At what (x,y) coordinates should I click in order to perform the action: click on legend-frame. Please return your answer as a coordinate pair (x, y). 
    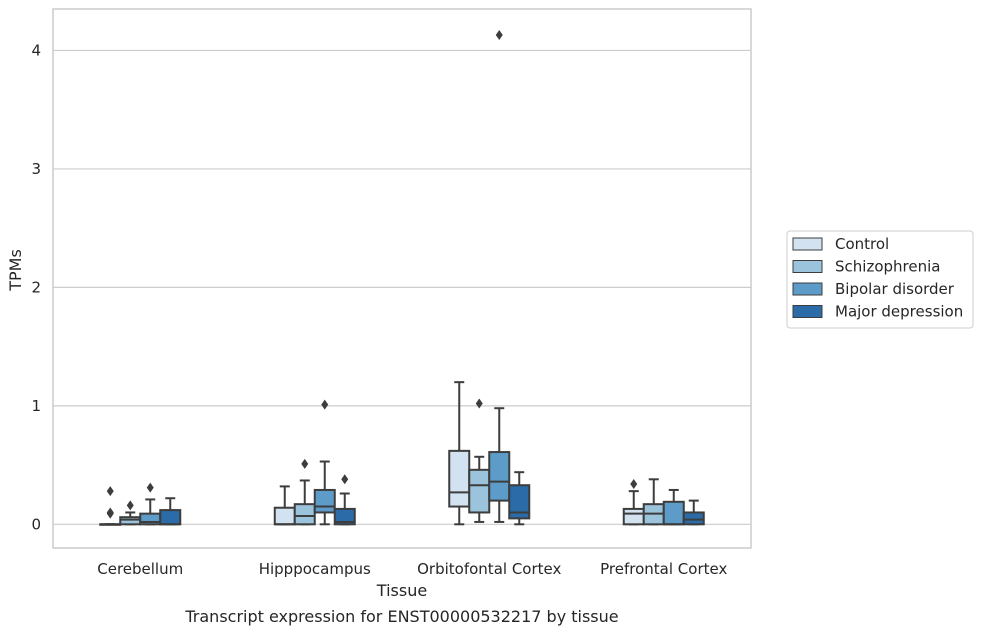
    Looking at the image, I should click on (880, 279).